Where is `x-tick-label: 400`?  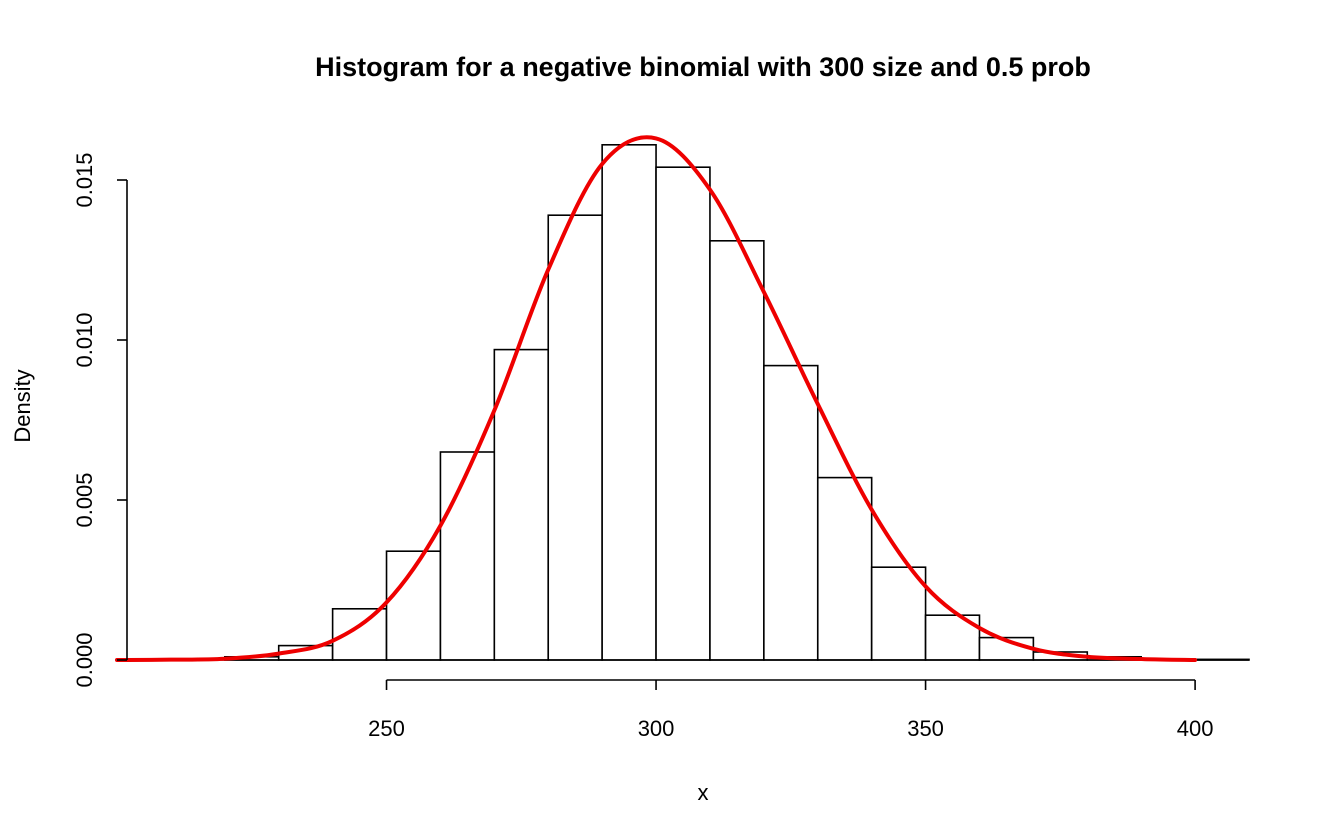
x-tick-label: 400 is located at coordinates (1195, 728).